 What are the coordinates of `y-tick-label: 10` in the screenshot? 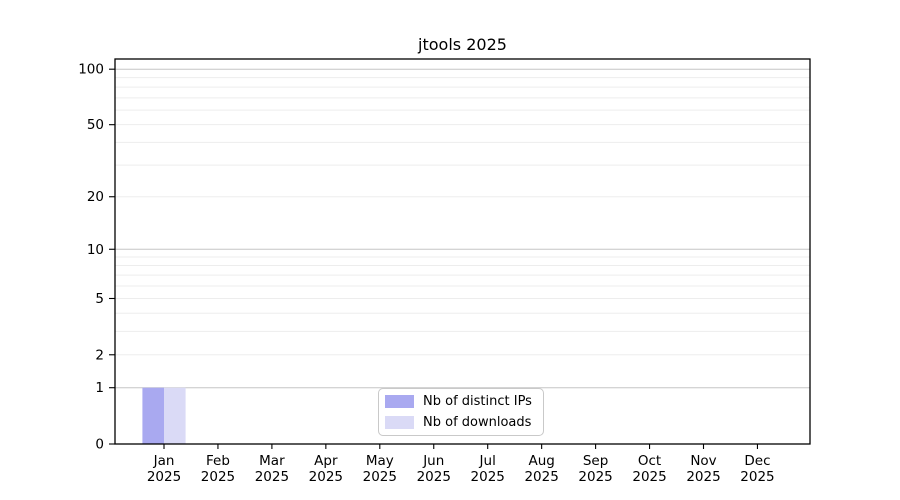 It's located at (95, 250).